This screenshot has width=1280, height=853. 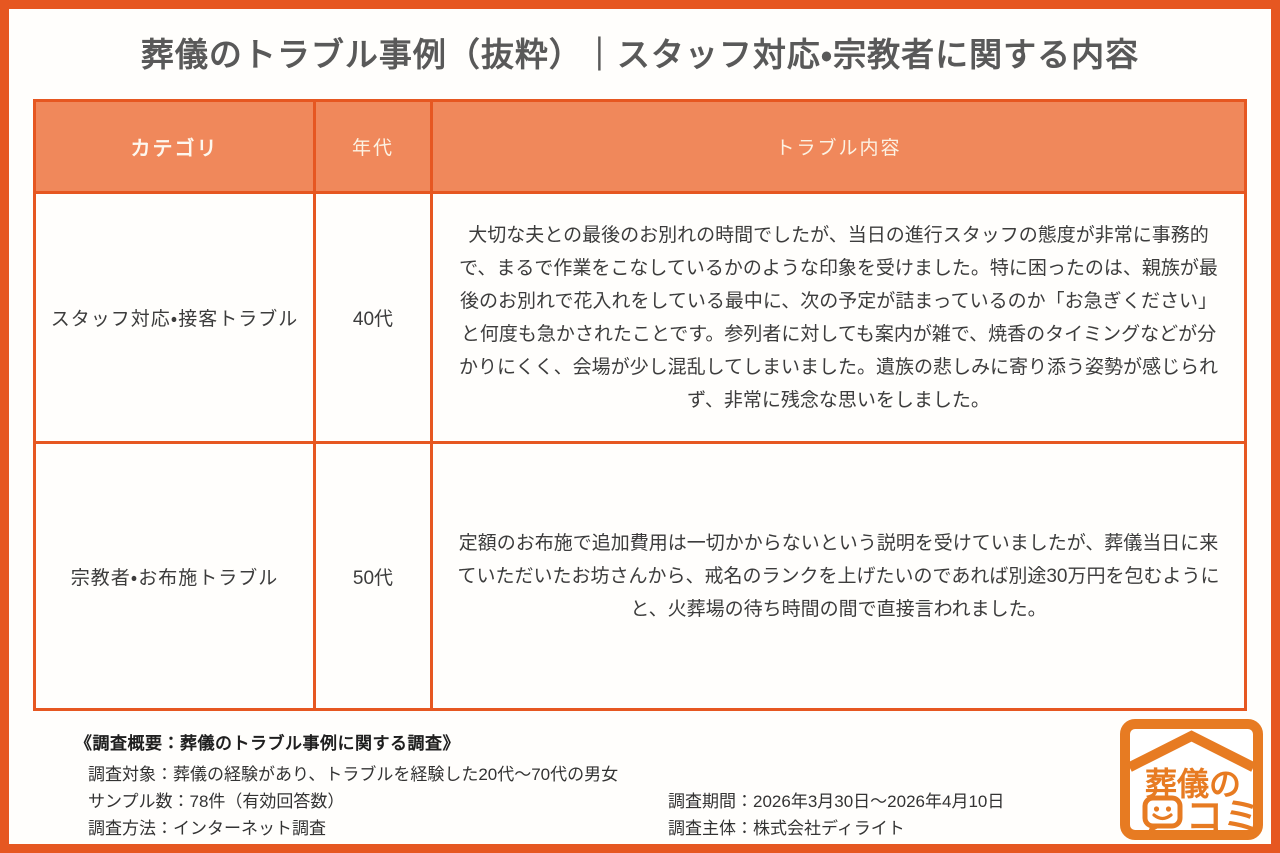 What do you see at coordinates (786, 828) in the screenshot?
I see `survey-organizer: 調査主体：株式会社ディライト` at bounding box center [786, 828].